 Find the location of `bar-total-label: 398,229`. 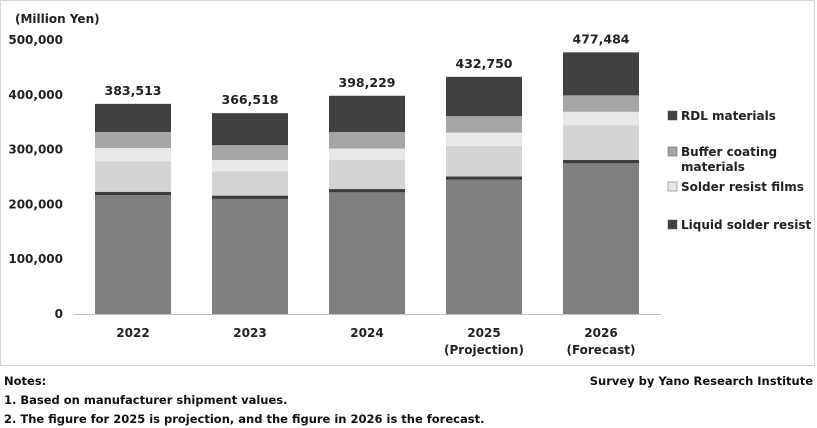

bar-total-label: 398,229 is located at coordinates (367, 82).